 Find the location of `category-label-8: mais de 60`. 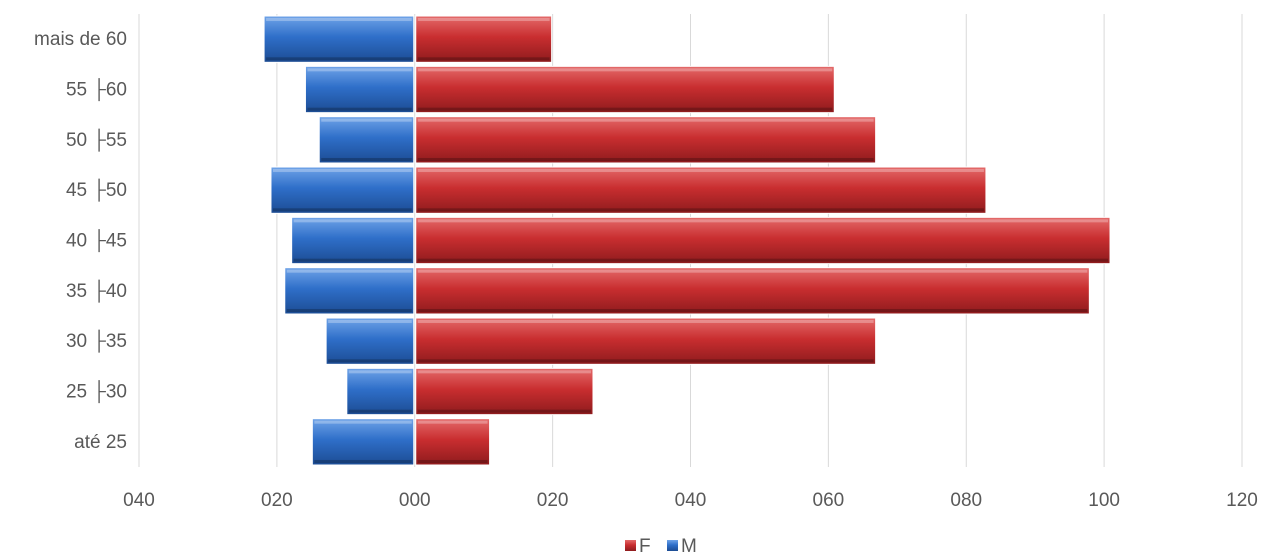

category-label-8: mais de 60 is located at coordinates (80, 39).